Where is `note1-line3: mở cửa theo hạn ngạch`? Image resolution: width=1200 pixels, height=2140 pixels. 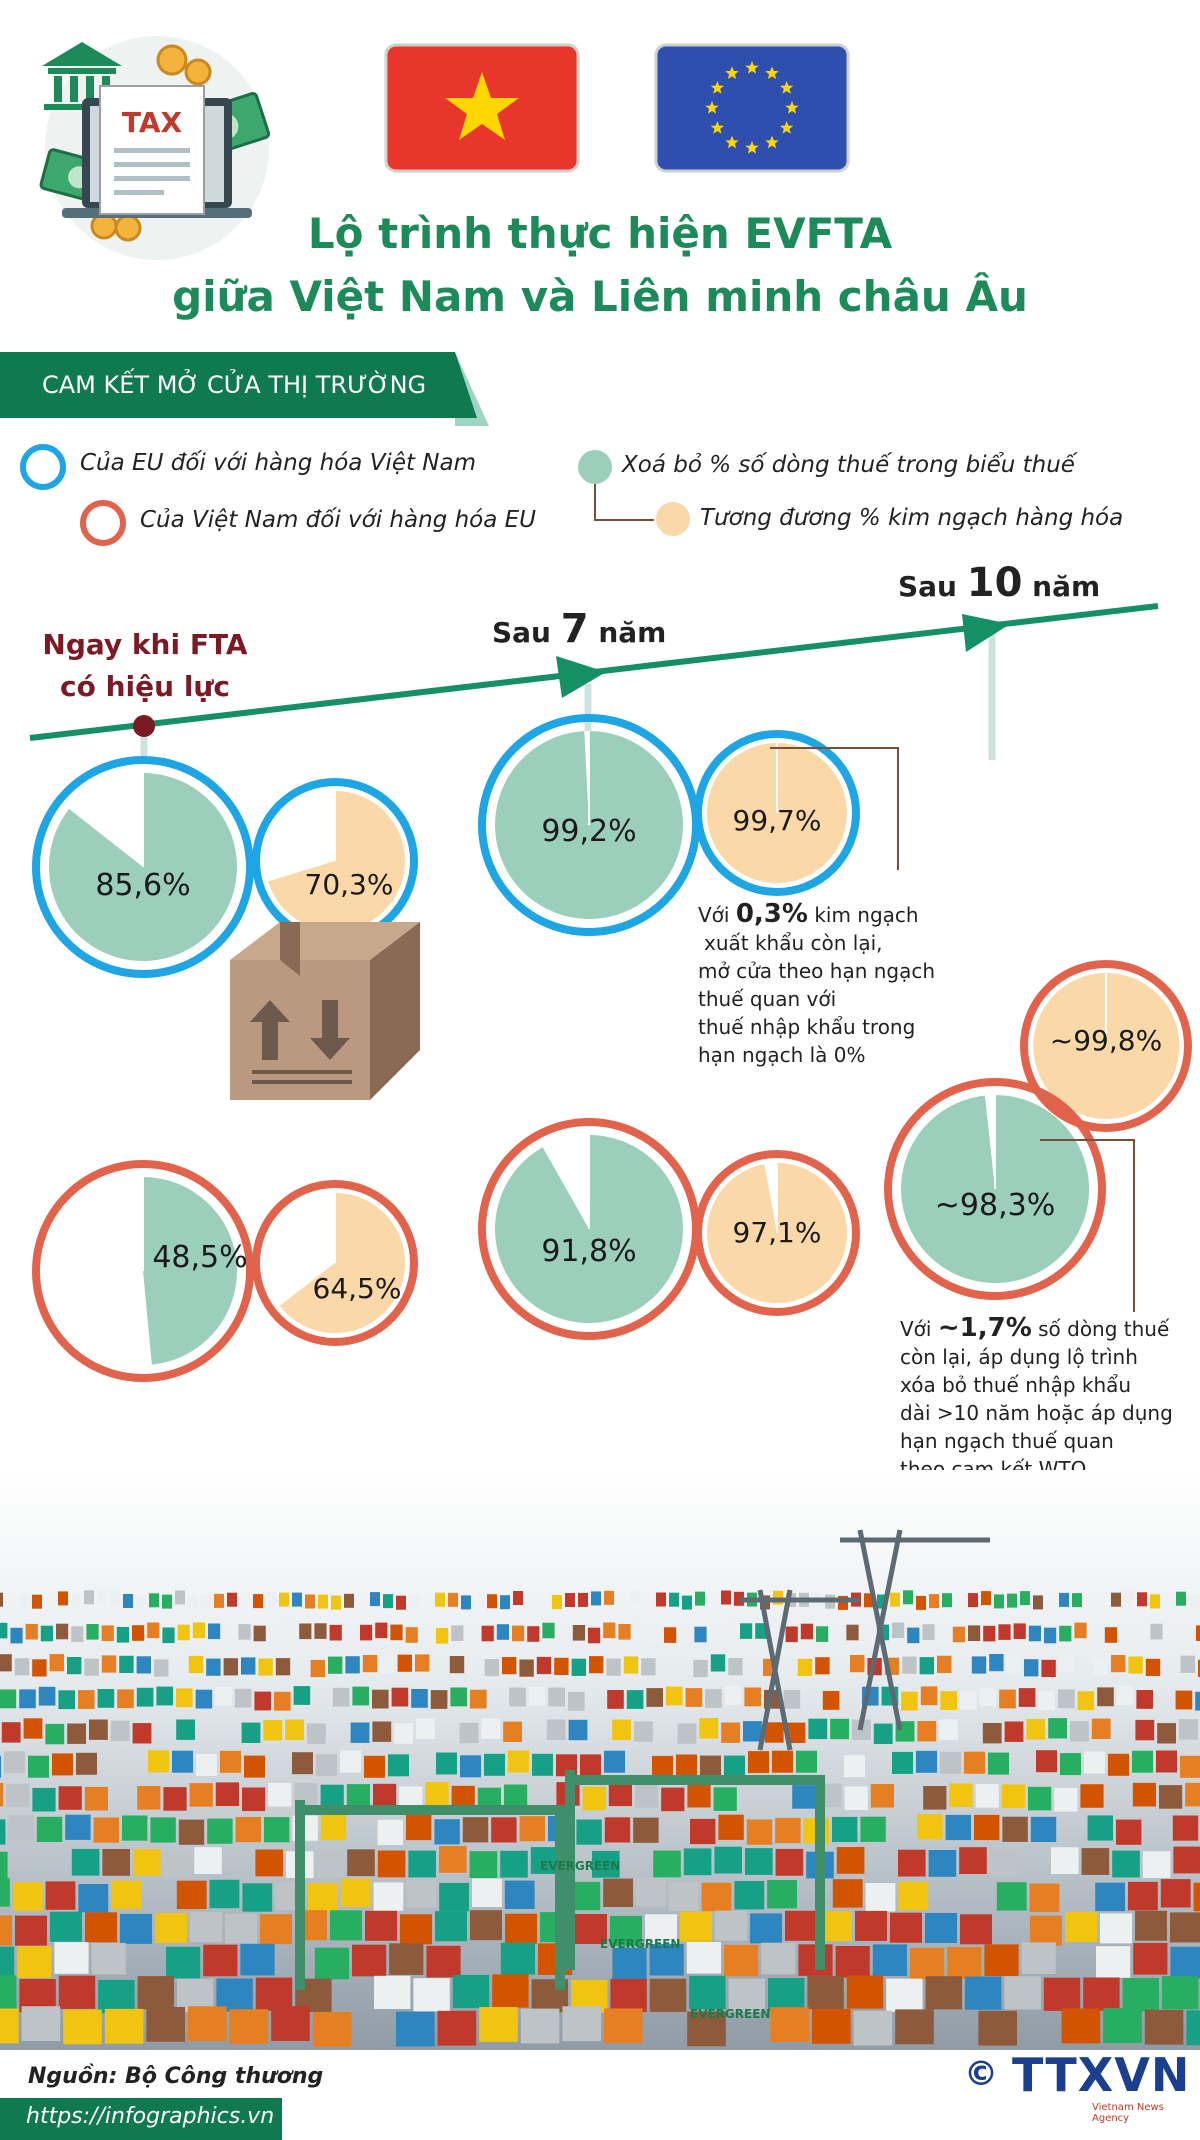 note1-line3: mở cửa theo hạn ngạch is located at coordinates (817, 971).